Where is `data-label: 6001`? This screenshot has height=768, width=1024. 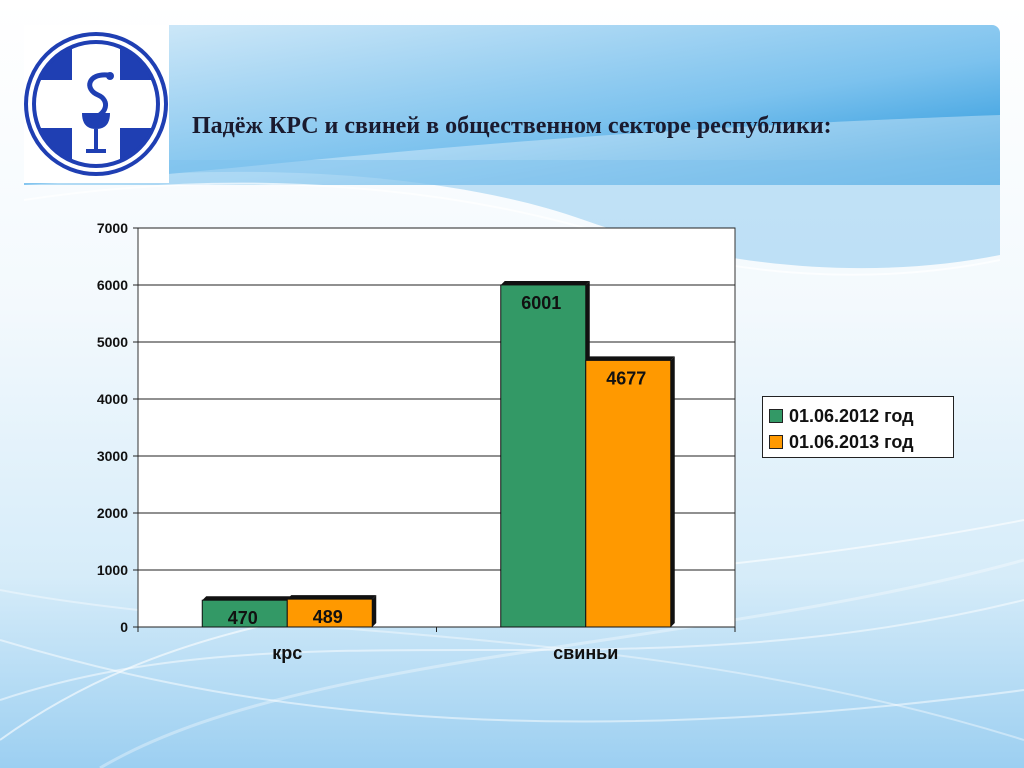
data-label: 6001 is located at coordinates (541, 303).